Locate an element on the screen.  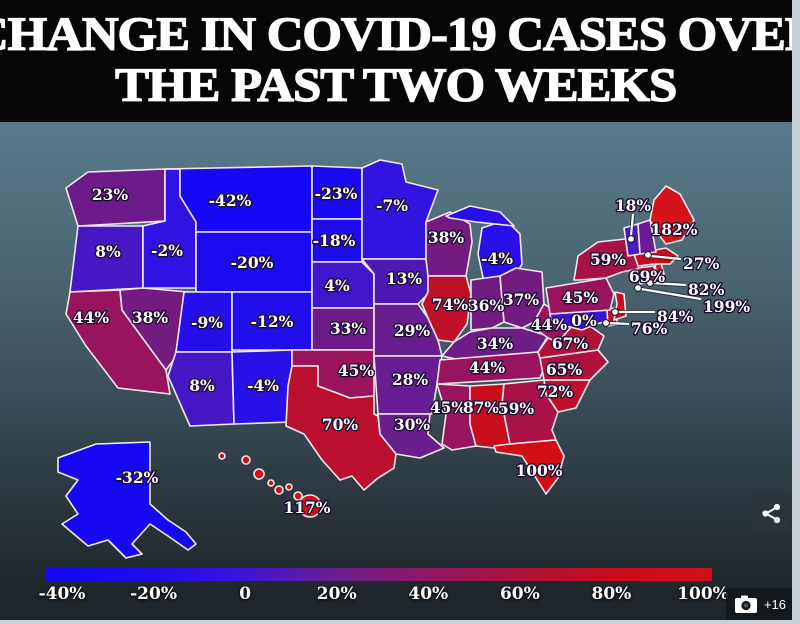
legend-tick-label: 40% is located at coordinates (428, 594).